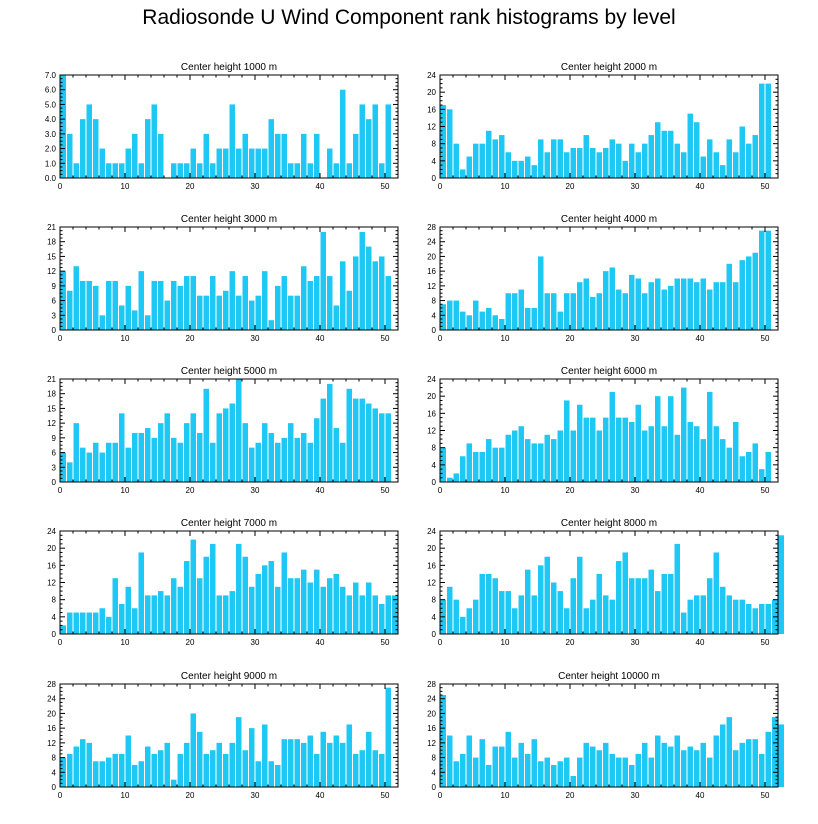 Image resolution: width=818 pixels, height=824 pixels. I want to click on y-tick-label: 15, so click(51, 256).